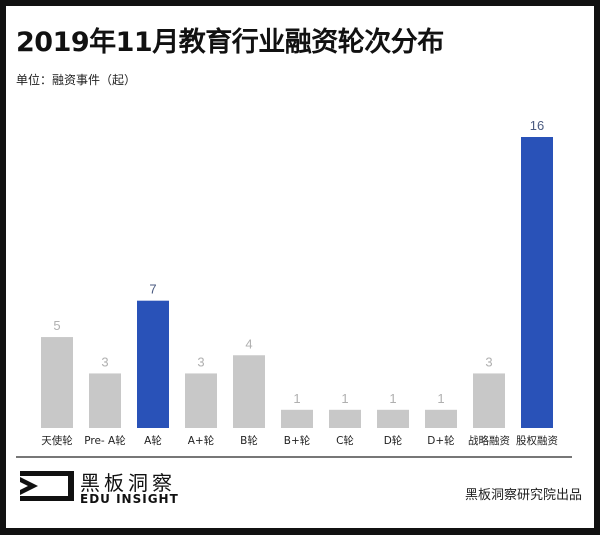 The width and height of the screenshot is (600, 535). What do you see at coordinates (537, 125) in the screenshot?
I see `data-label: 16` at bounding box center [537, 125].